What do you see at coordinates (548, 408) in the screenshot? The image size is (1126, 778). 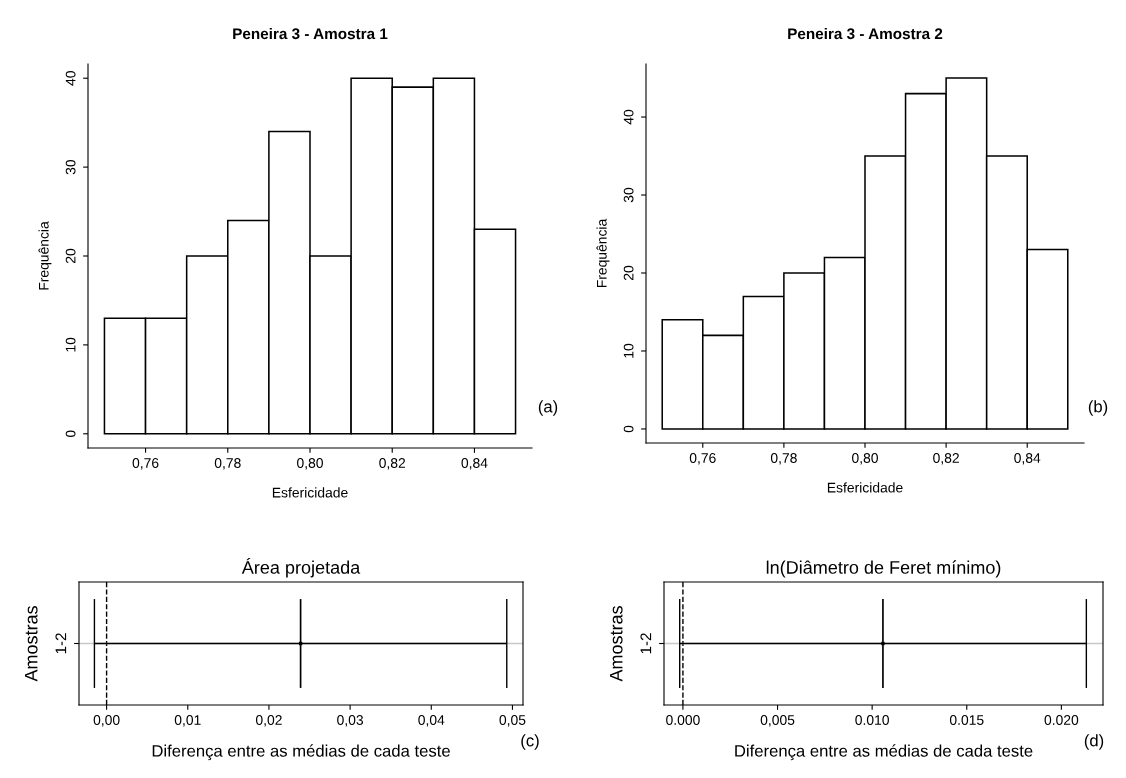 I see `text: (a)` at bounding box center [548, 408].